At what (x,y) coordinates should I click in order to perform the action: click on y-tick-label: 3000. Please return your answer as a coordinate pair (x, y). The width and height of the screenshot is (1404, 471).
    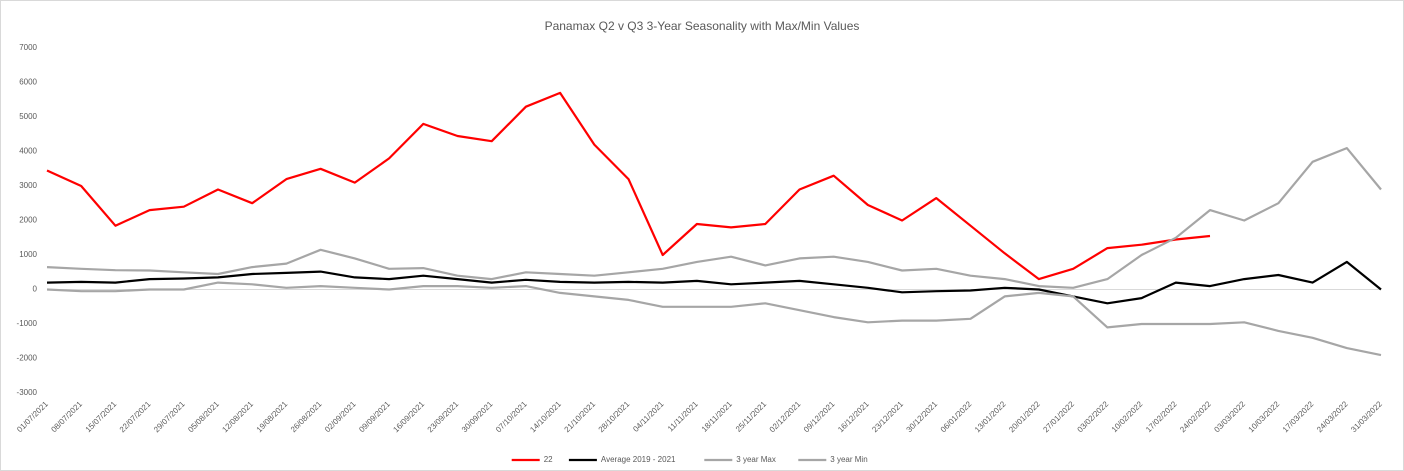
    Looking at the image, I should click on (28, 185).